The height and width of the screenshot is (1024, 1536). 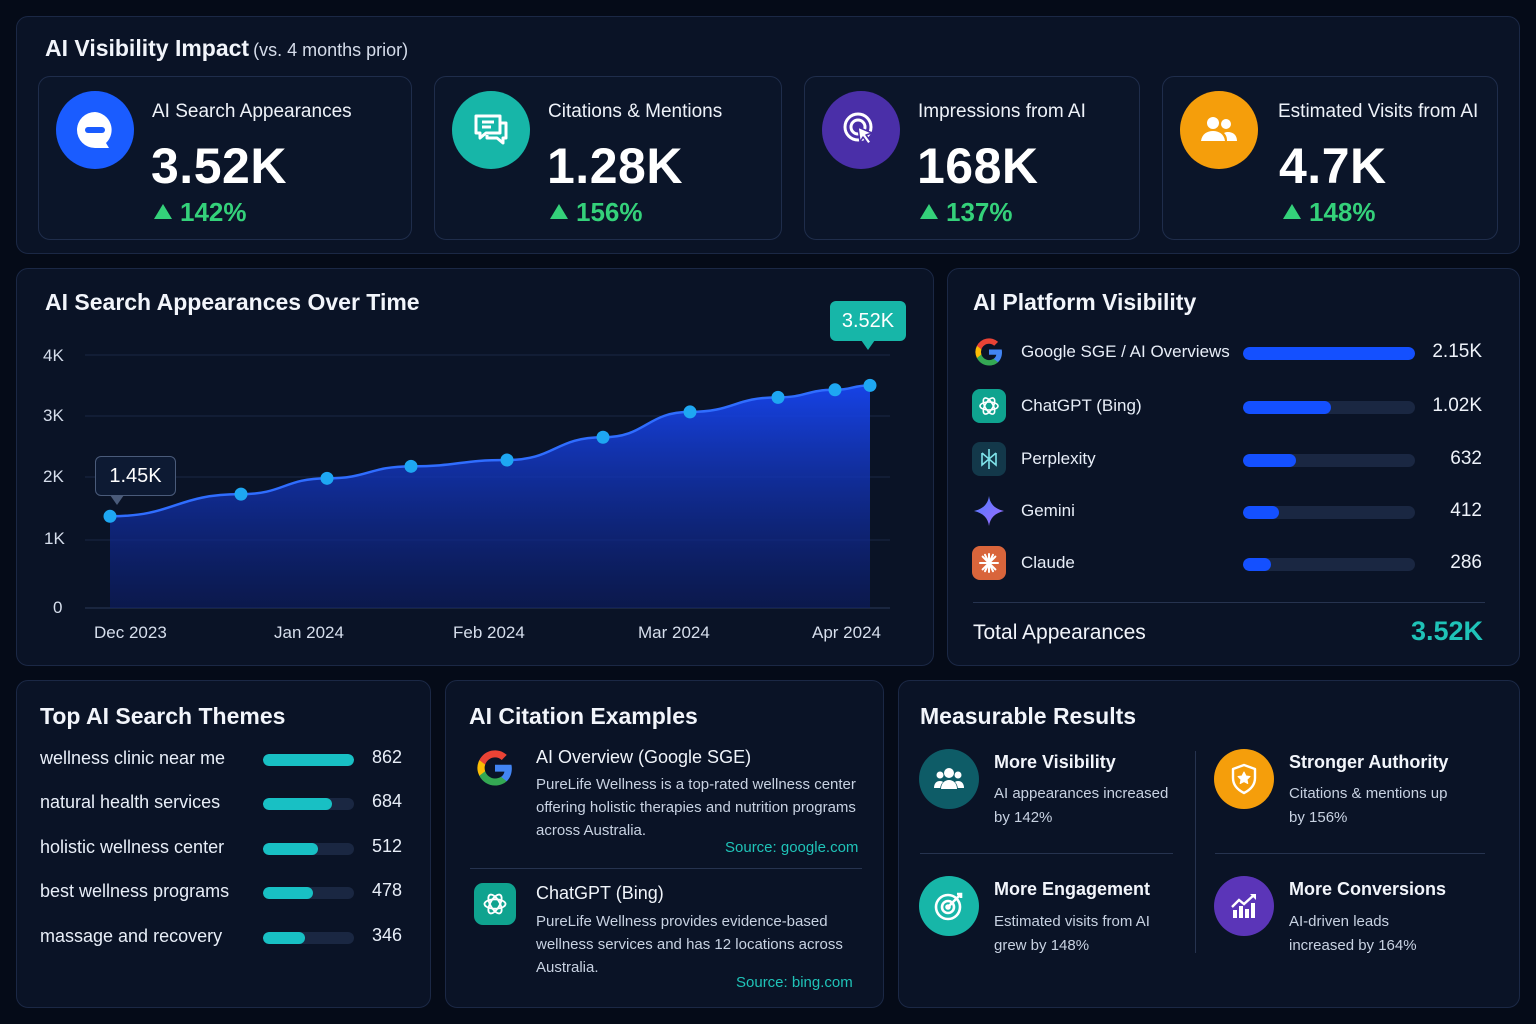 I want to click on result-title: More Visibility, so click(x=1055, y=762).